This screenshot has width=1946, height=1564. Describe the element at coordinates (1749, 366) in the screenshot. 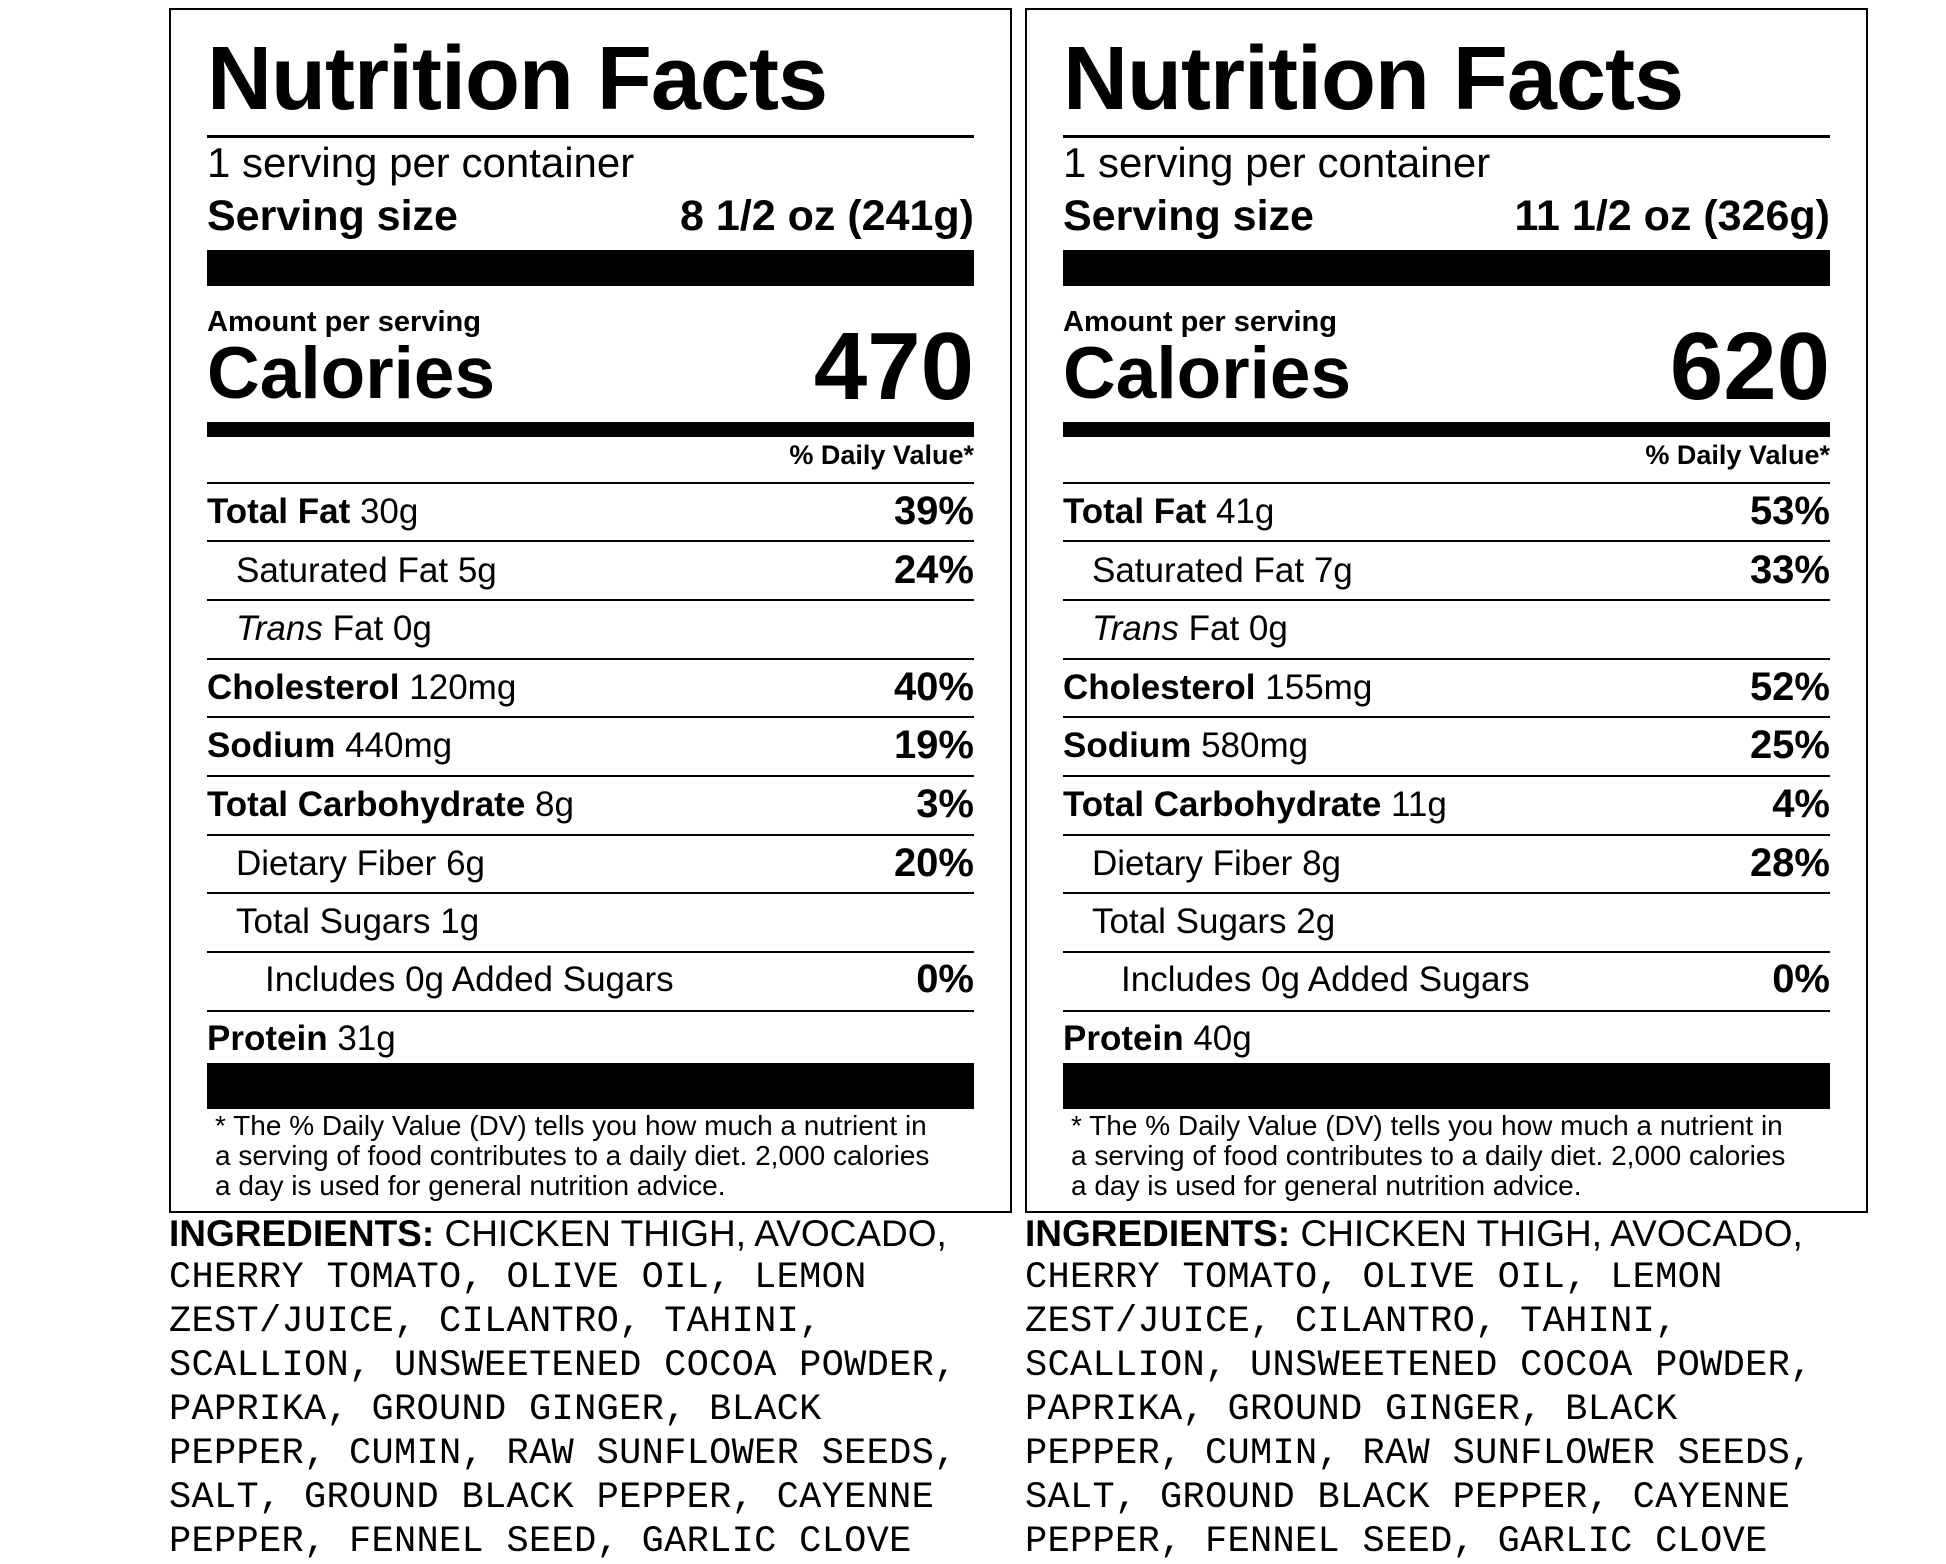

I see `calories-value: 620` at that location.